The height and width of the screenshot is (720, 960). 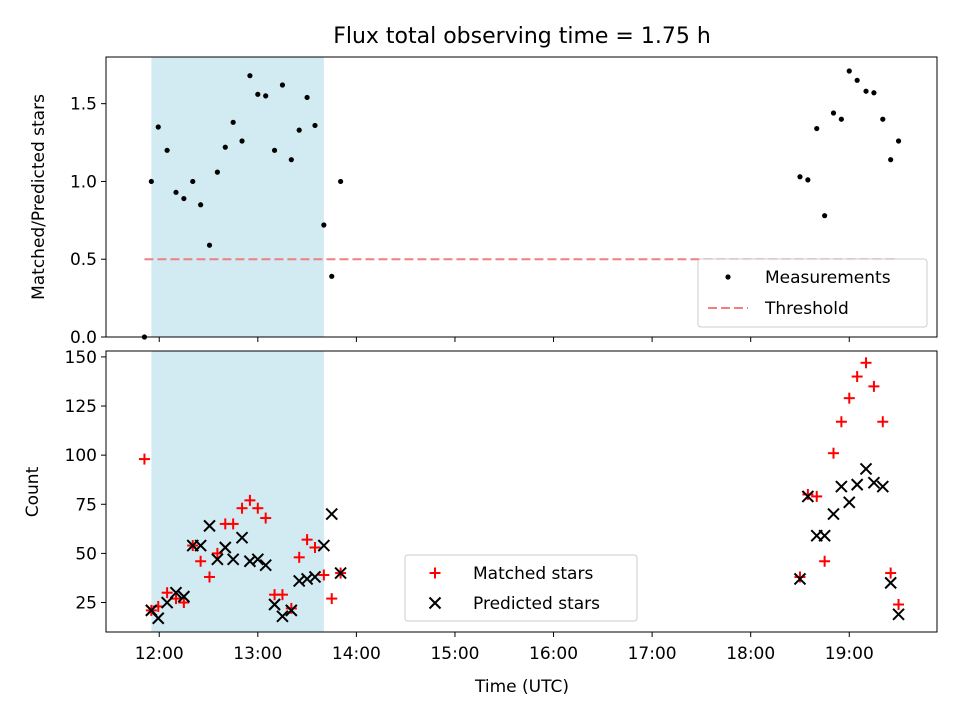 What do you see at coordinates (86, 554) in the screenshot?
I see `y-tick-label: 50` at bounding box center [86, 554].